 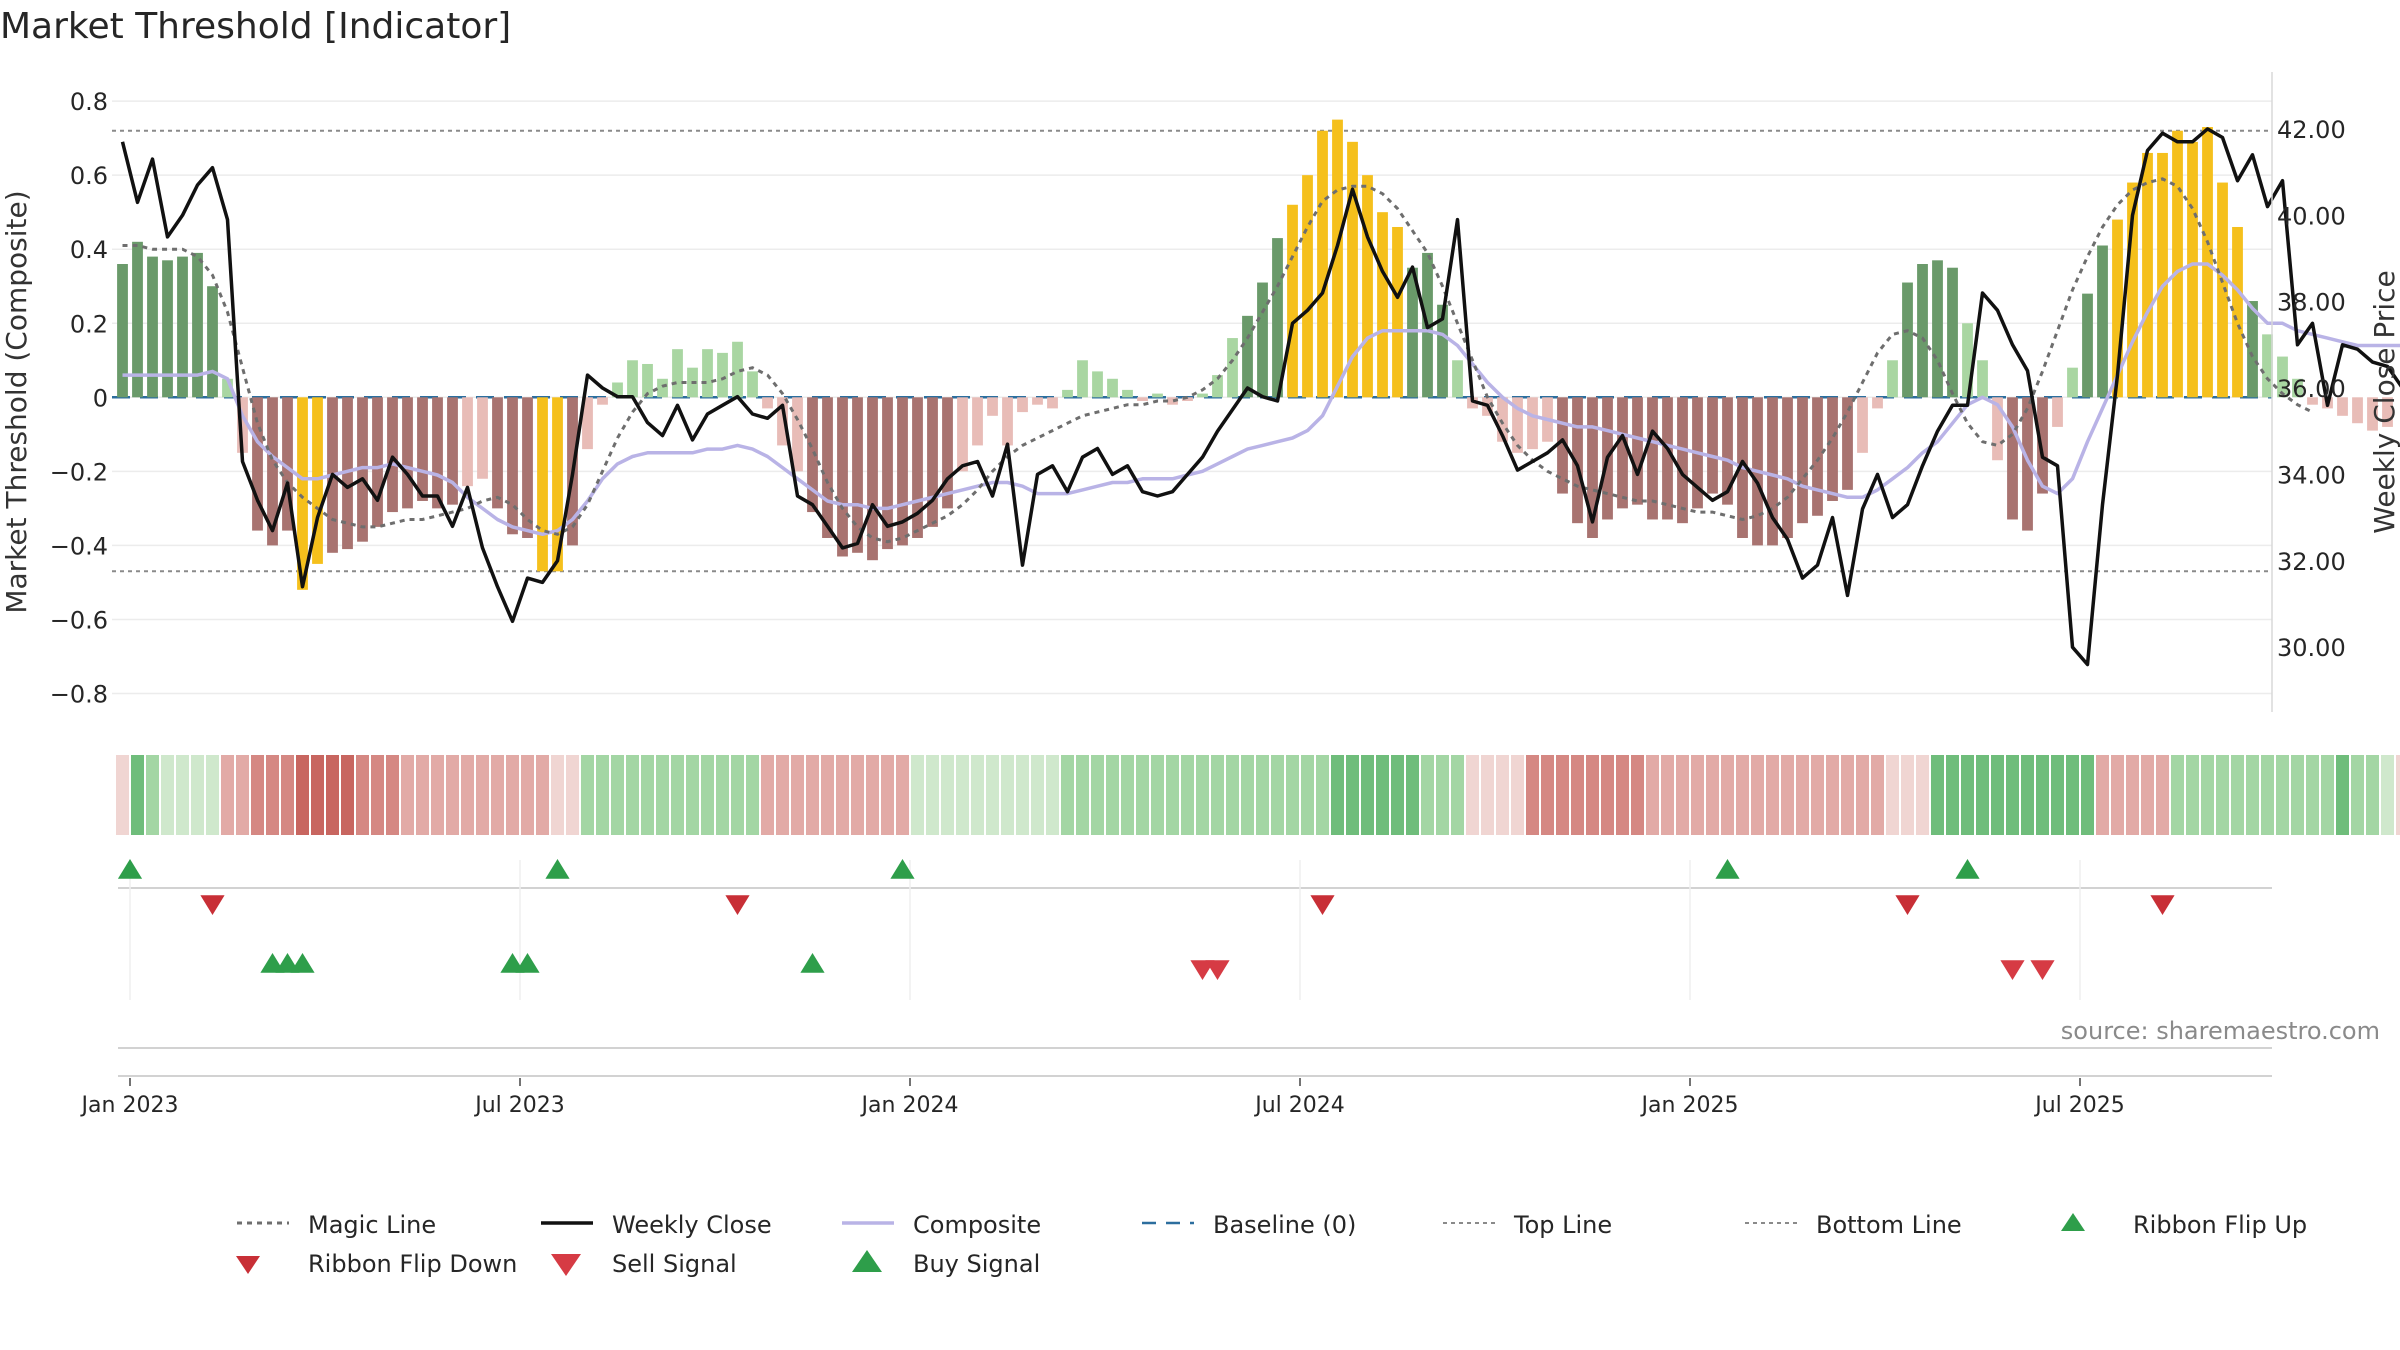 What do you see at coordinates (1194, 968) in the screenshot?
I see `signal-panels` at bounding box center [1194, 968].